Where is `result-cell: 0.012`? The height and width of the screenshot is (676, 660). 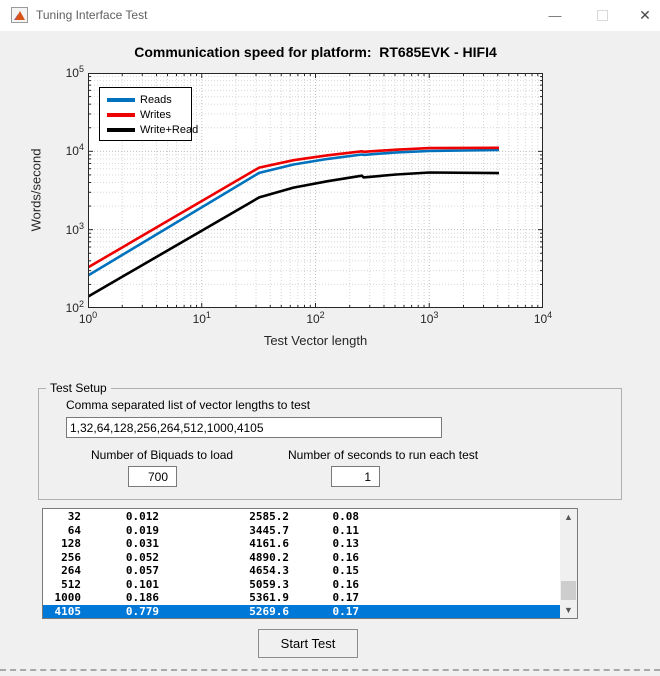 result-cell: 0.012 is located at coordinates (142, 516).